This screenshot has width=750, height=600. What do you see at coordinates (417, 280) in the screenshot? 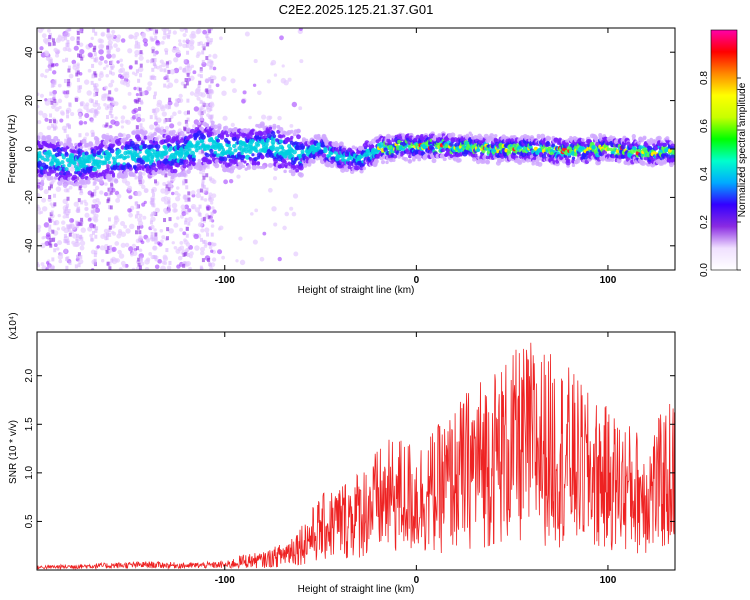
I see `x-tick-label: 0` at bounding box center [417, 280].